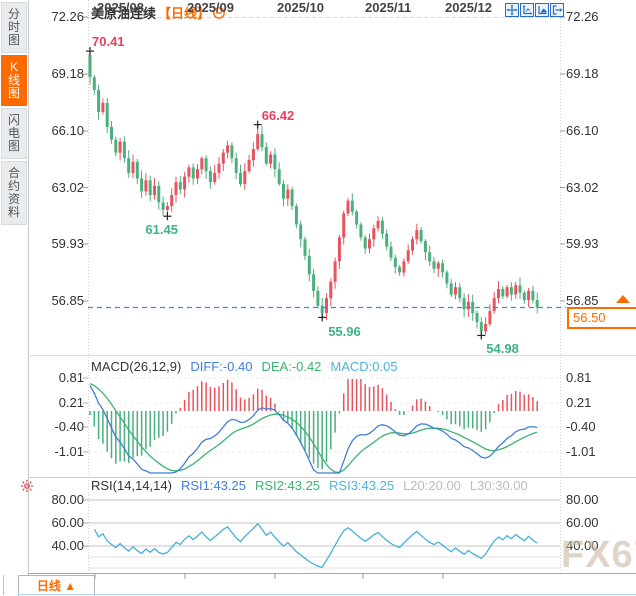 The image size is (636, 596). Describe the element at coordinates (67, 130) in the screenshot. I see `price-axis-label-left: 66.10` at that location.